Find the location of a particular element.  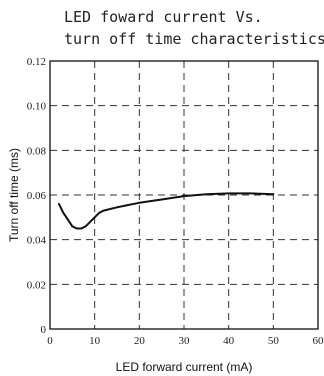

y-axis-label: Turn off time (ms) is located at coordinates (14, 195).